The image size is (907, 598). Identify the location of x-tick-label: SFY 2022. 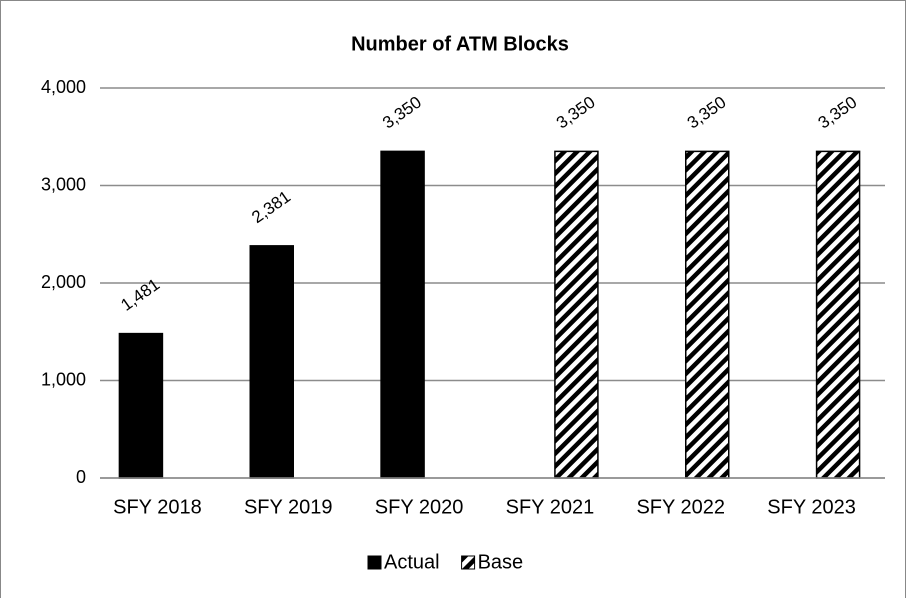
(680, 507).